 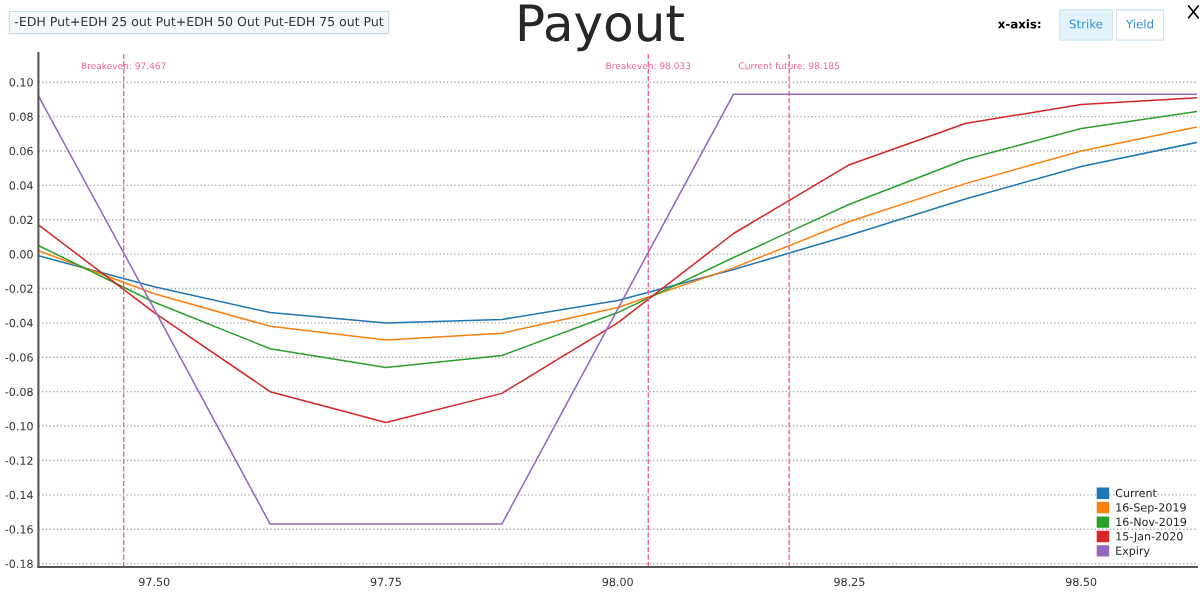 What do you see at coordinates (19, 323) in the screenshot?
I see `y-tick-label: -0.04` at bounding box center [19, 323].